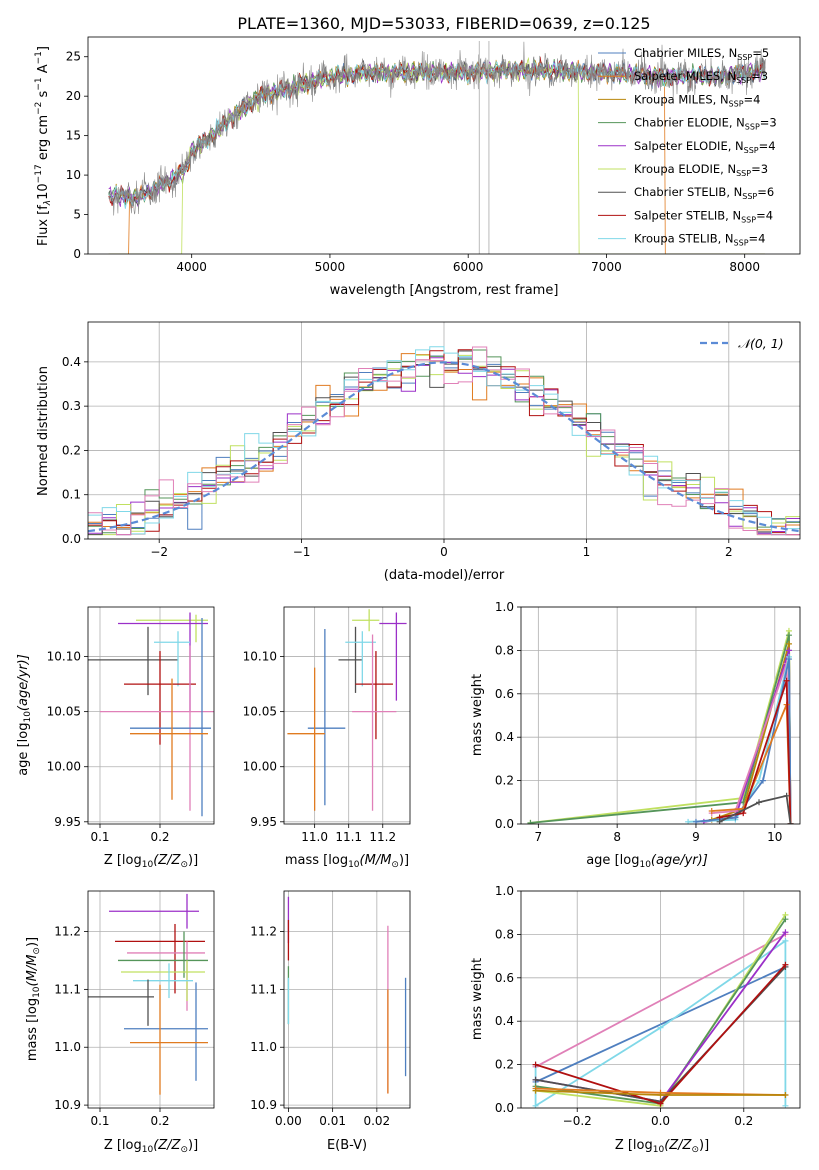 The width and height of the screenshot is (819, 1170). I want to click on histogram-series, so click(444, 441).